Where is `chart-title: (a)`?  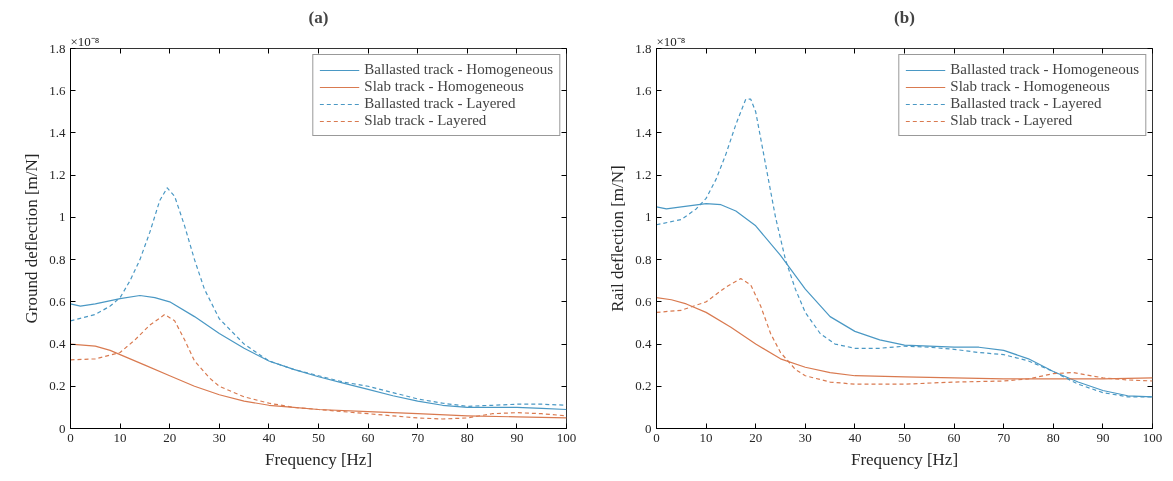 chart-title: (a) is located at coordinates (318, 17).